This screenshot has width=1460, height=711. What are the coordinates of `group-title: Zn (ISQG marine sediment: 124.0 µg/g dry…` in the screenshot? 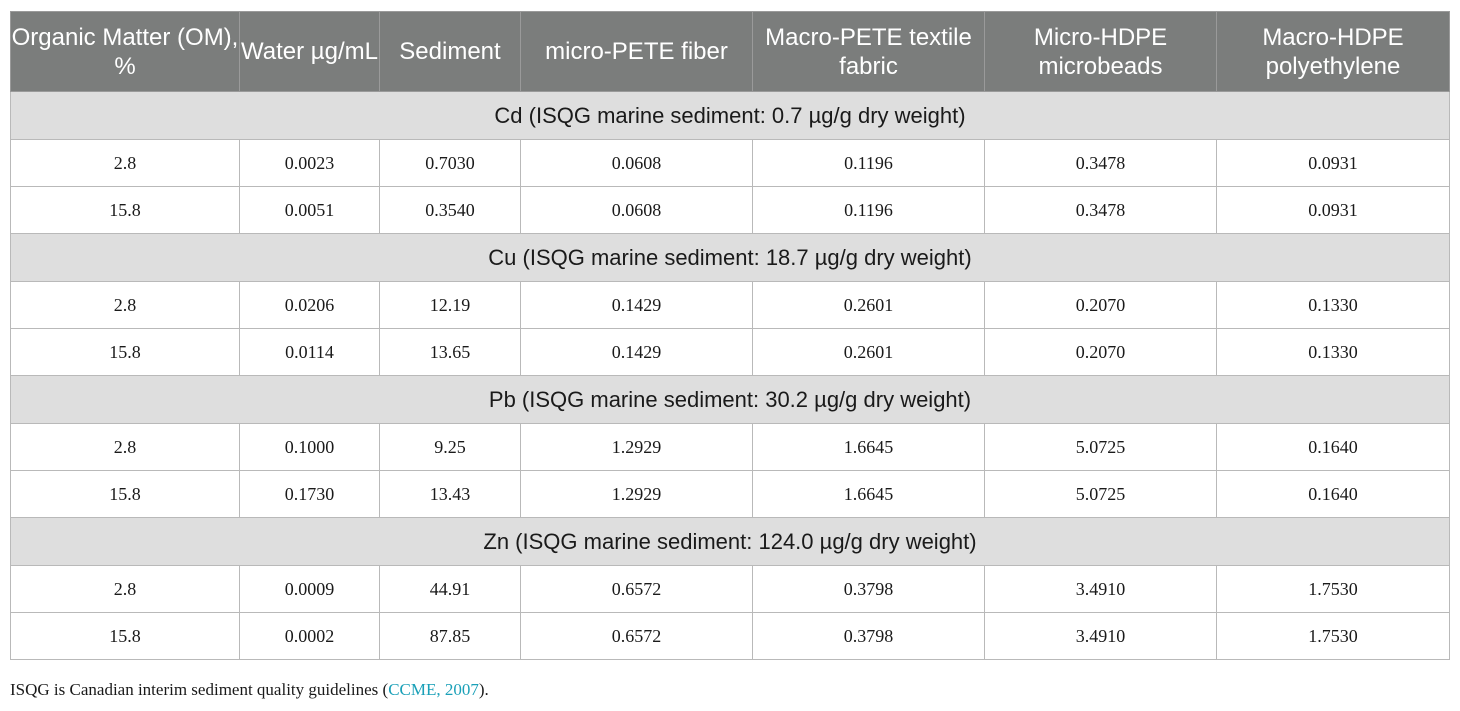 It's located at (730, 541).